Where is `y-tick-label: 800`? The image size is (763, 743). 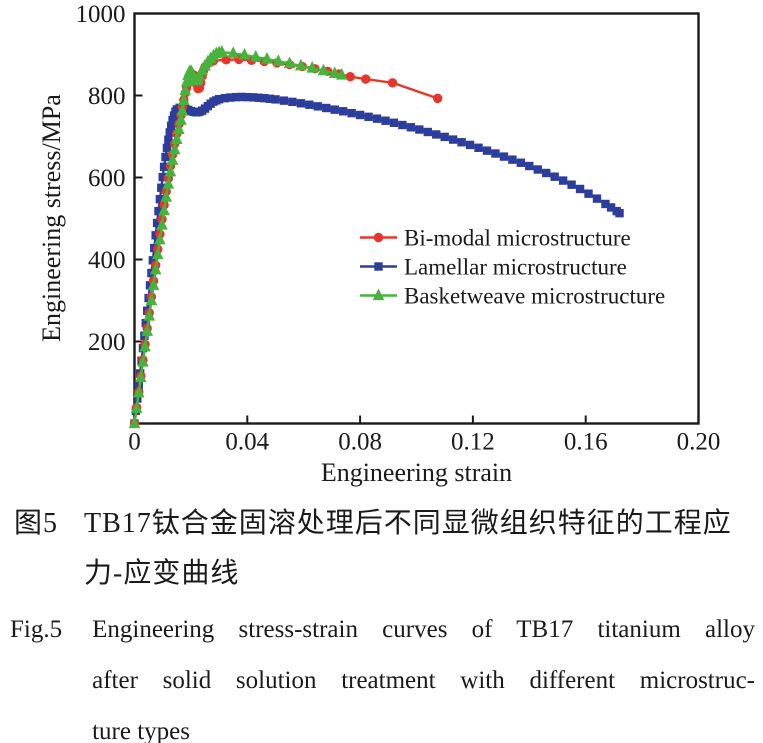 y-tick-label: 800 is located at coordinates (107, 96).